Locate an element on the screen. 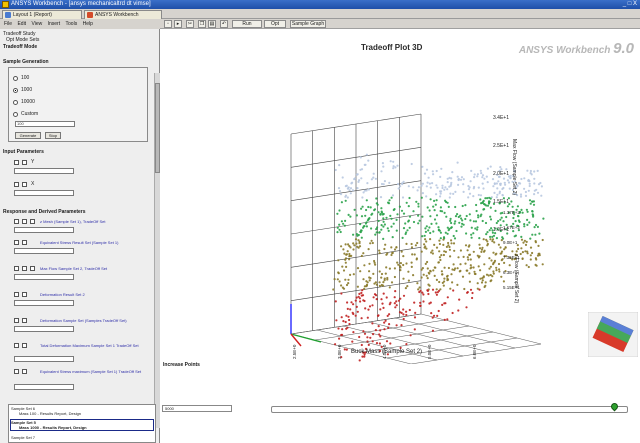 The height and width of the screenshot is (443, 640). tab-workbench: ANSYS Workbench is located at coordinates (123, 14).